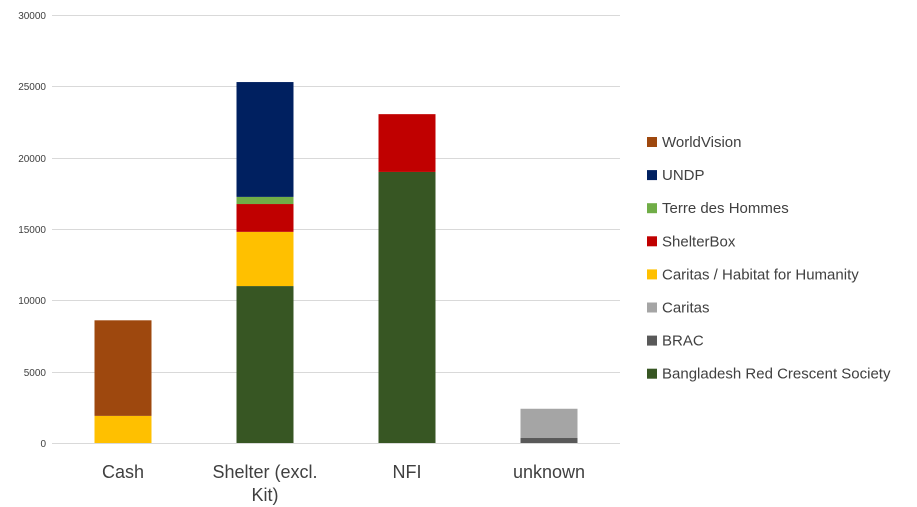 The height and width of the screenshot is (507, 917). Describe the element at coordinates (686, 308) in the screenshot. I see `legend-label: Caritas` at that location.